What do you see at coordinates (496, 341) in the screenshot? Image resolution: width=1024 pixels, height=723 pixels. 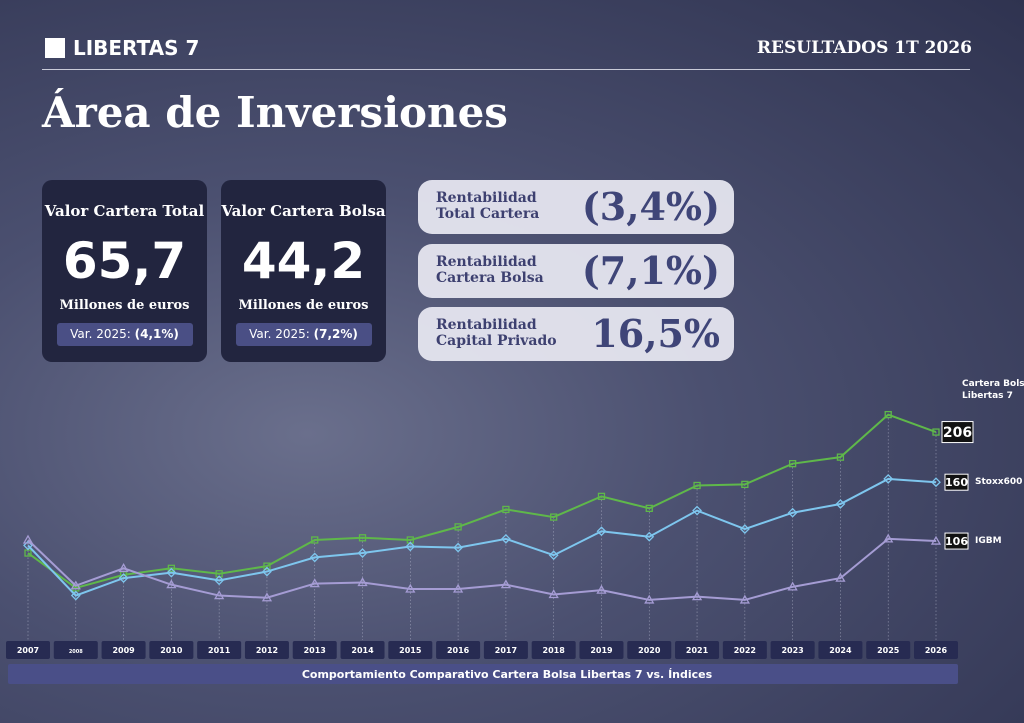 I see `return-label-line: Capital Privado` at bounding box center [496, 341].